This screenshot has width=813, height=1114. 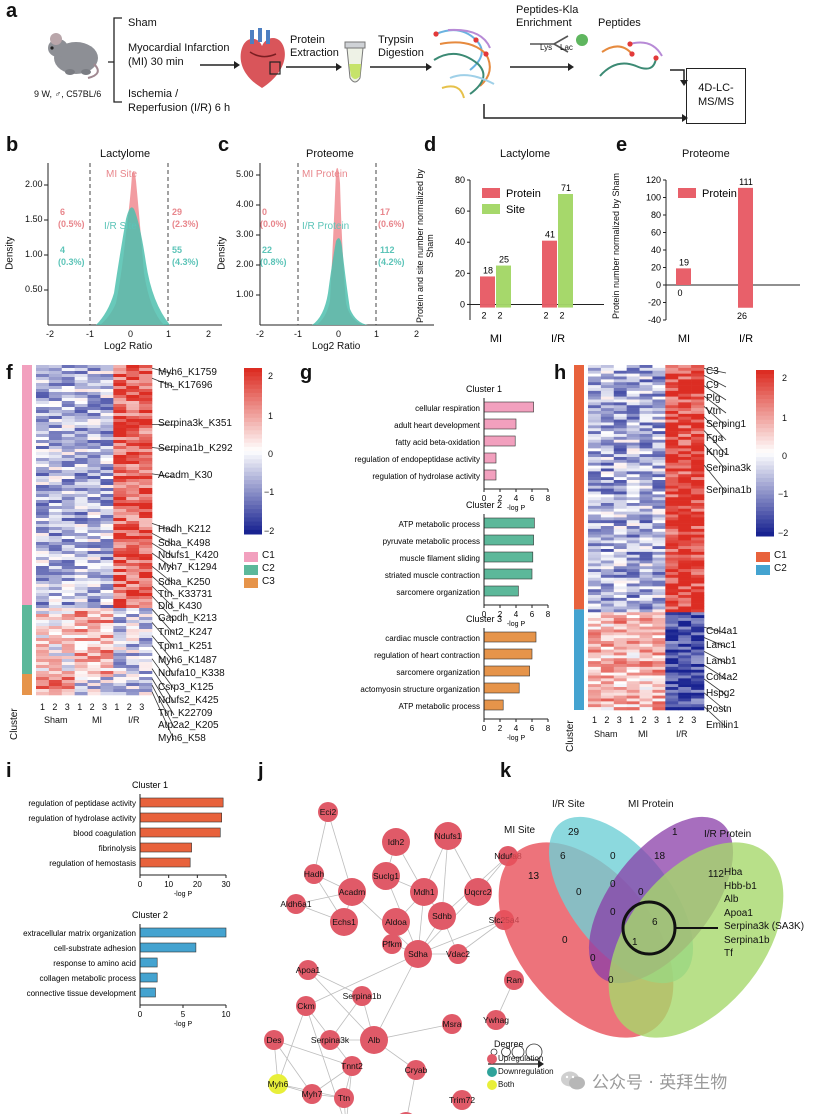 What do you see at coordinates (226, 884) in the screenshot?
I see `go-x-tick-label: 30` at bounding box center [226, 884].